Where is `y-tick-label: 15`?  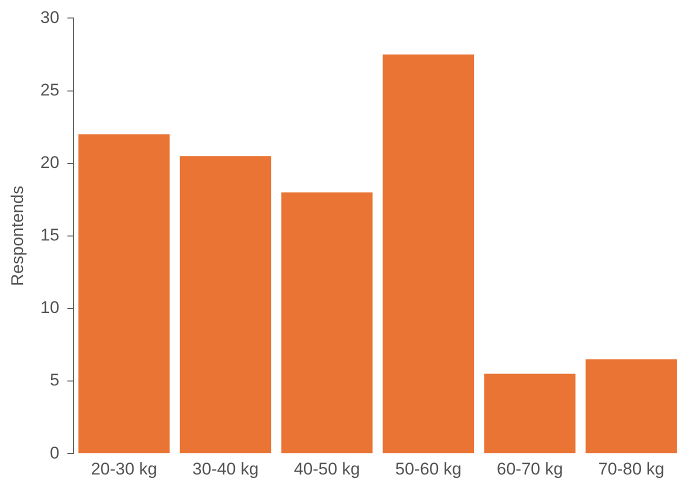
y-tick-label: 15 is located at coordinates (50, 235).